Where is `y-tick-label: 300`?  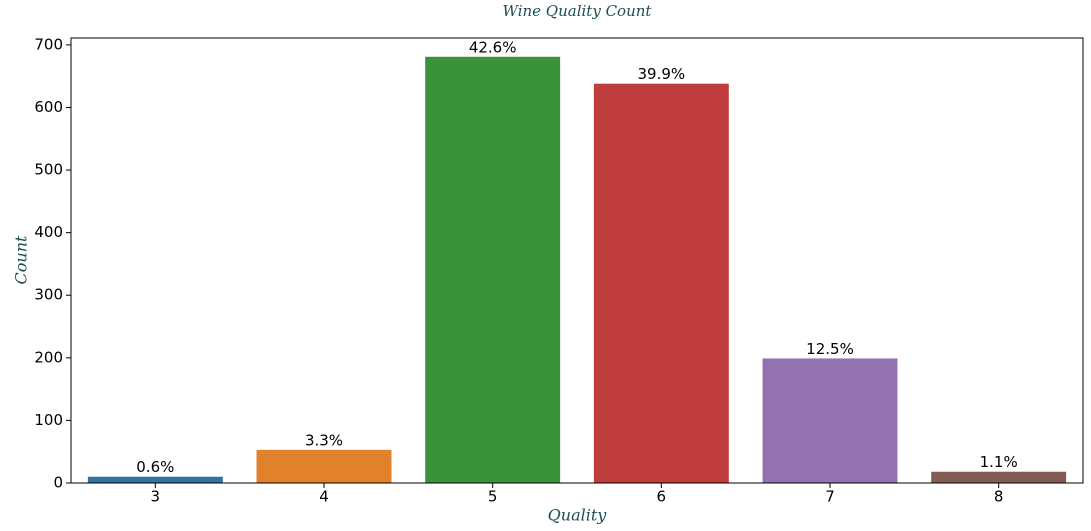
y-tick-label: 300 is located at coordinates (48, 295).